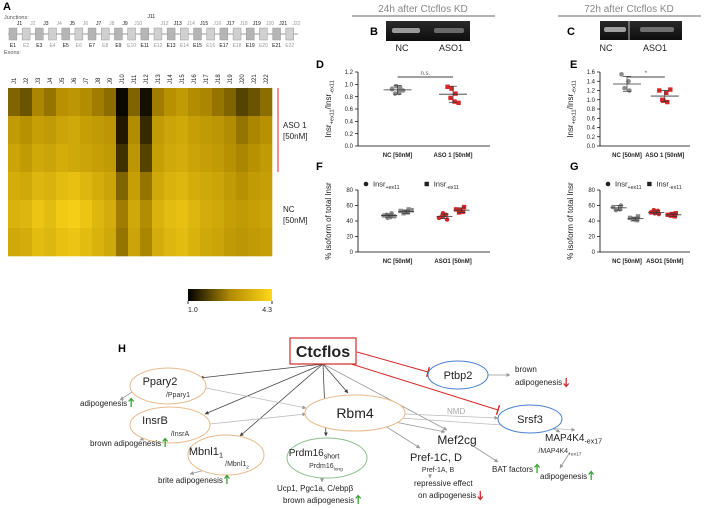 This screenshot has width=709, height=508. I want to click on node-secondary-part: /InsrA, so click(180, 434).